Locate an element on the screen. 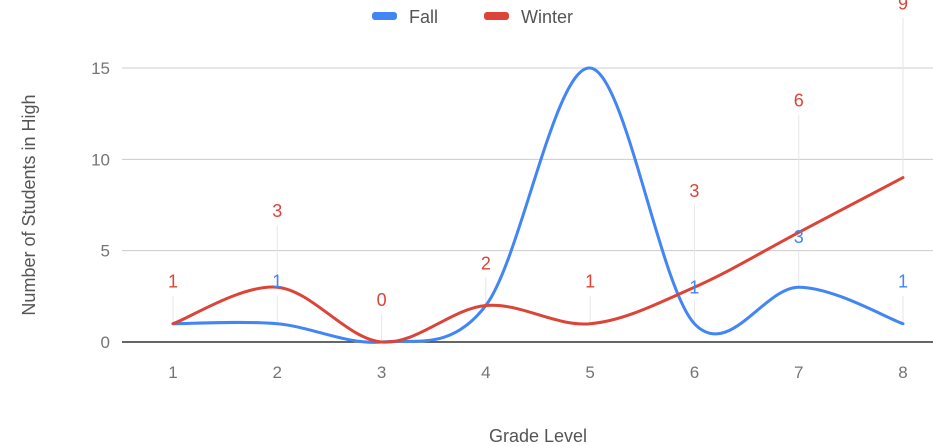 Image resolution: width=933 pixels, height=446 pixels. data-label-winter: 6 is located at coordinates (799, 100).